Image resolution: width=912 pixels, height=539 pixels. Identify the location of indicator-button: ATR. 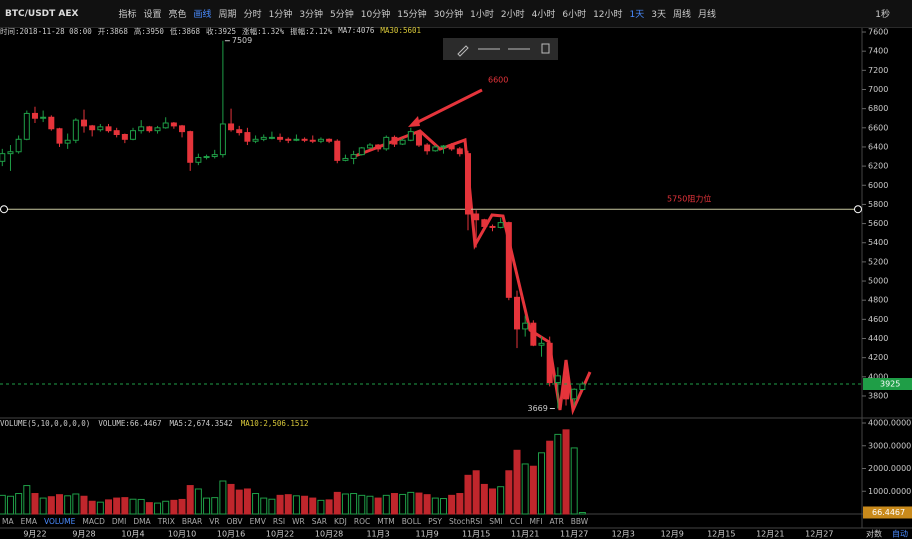
(556, 521).